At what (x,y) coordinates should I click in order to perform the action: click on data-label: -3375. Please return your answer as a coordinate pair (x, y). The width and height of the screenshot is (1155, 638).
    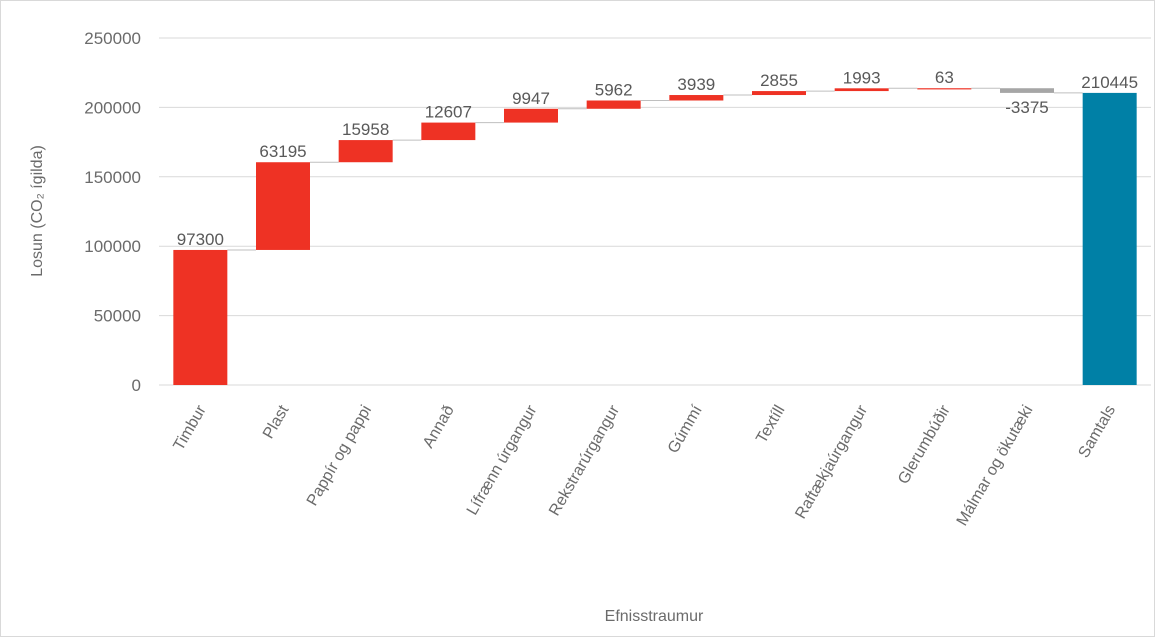
    Looking at the image, I should click on (1026, 107).